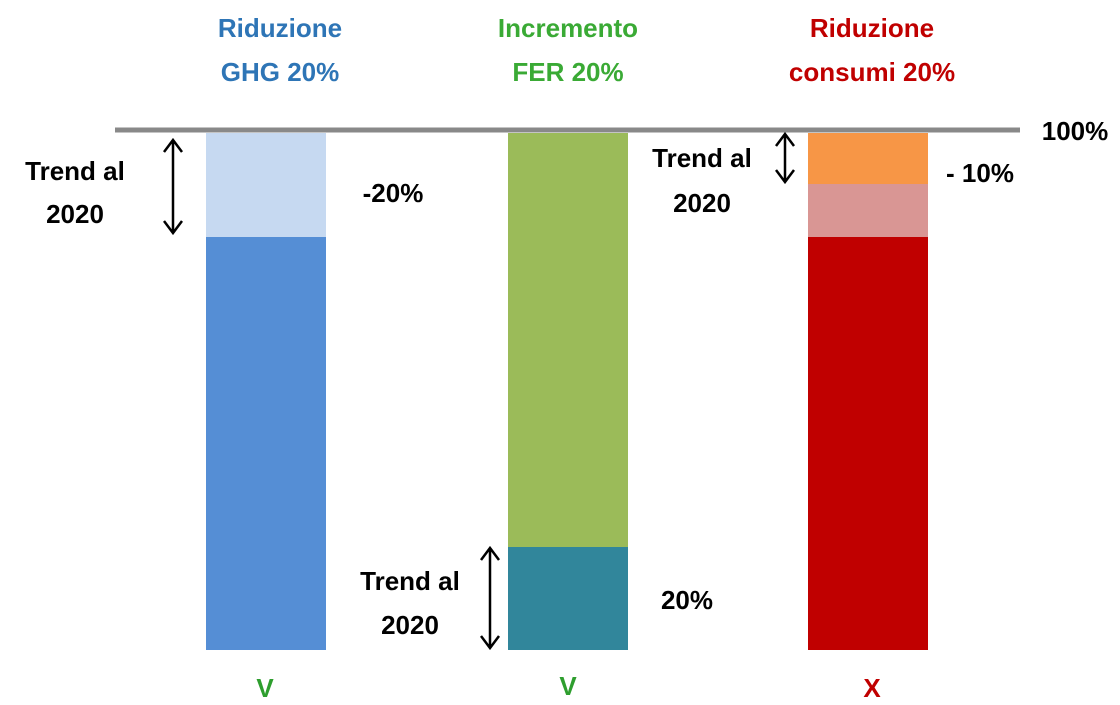 The image size is (1120, 705). Describe the element at coordinates (687, 600) in the screenshot. I see `segment-label: 20%` at that location.